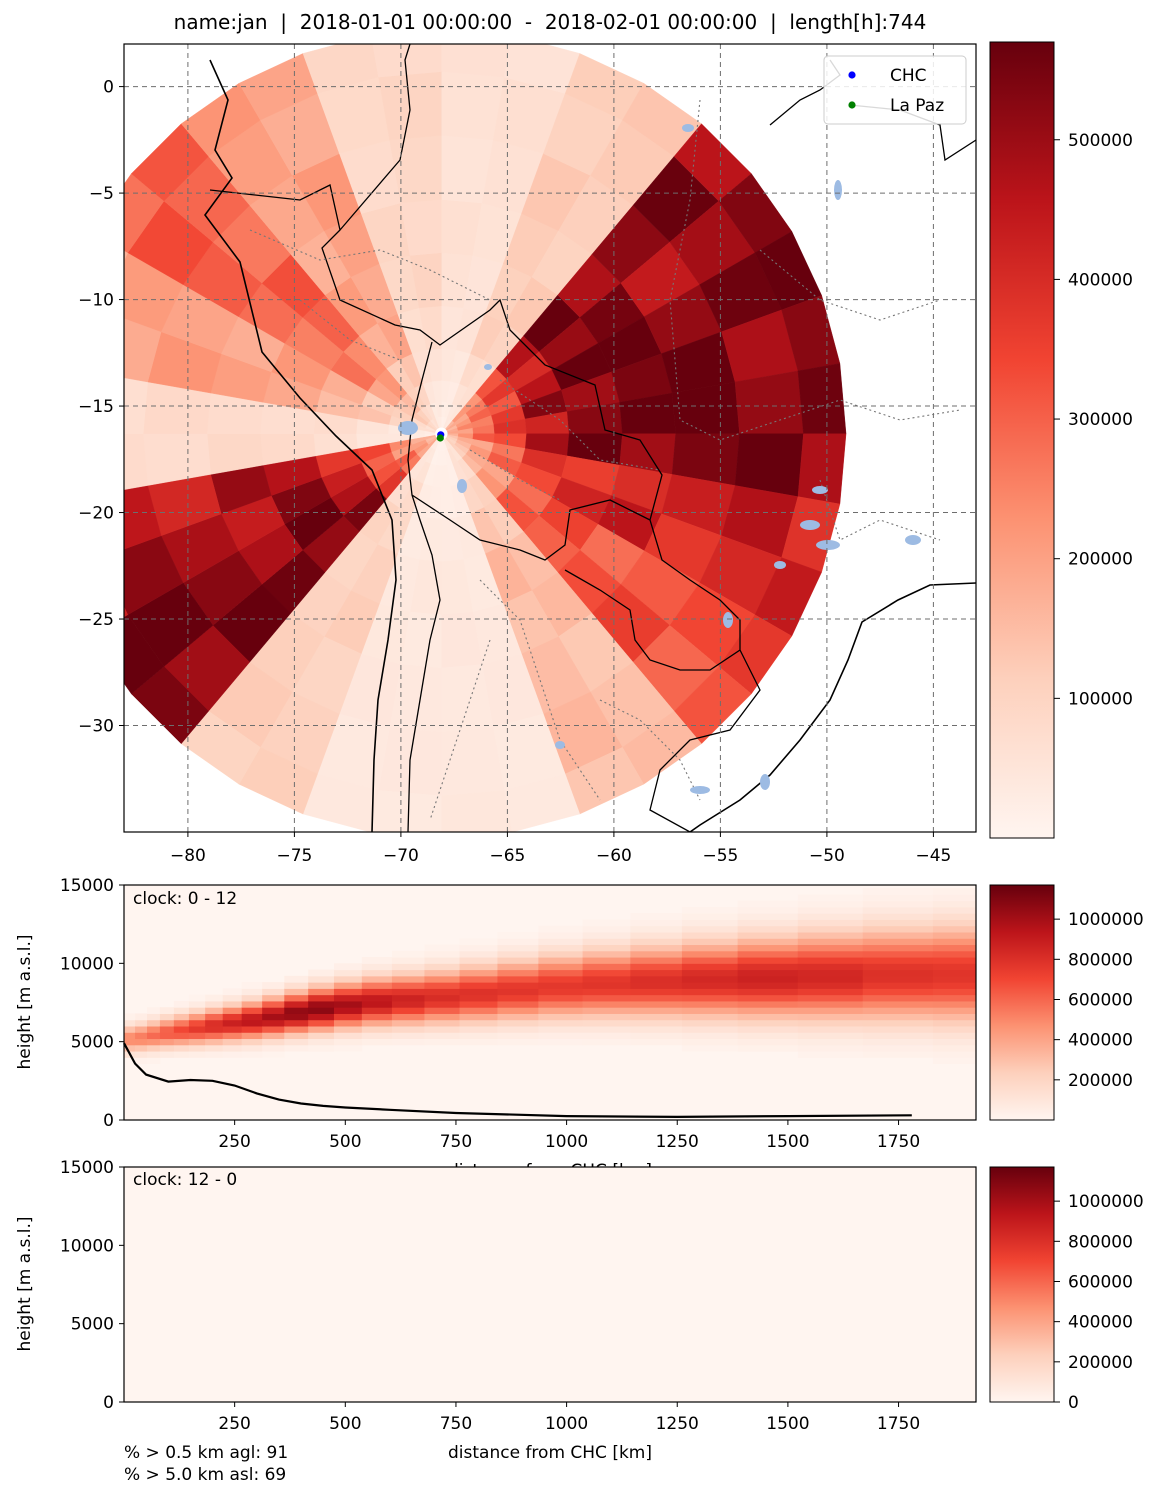 The width and height of the screenshot is (1176, 1506). What do you see at coordinates (1100, 280) in the screenshot?
I see `colorbar-tick-label: 400000` at bounding box center [1100, 280].